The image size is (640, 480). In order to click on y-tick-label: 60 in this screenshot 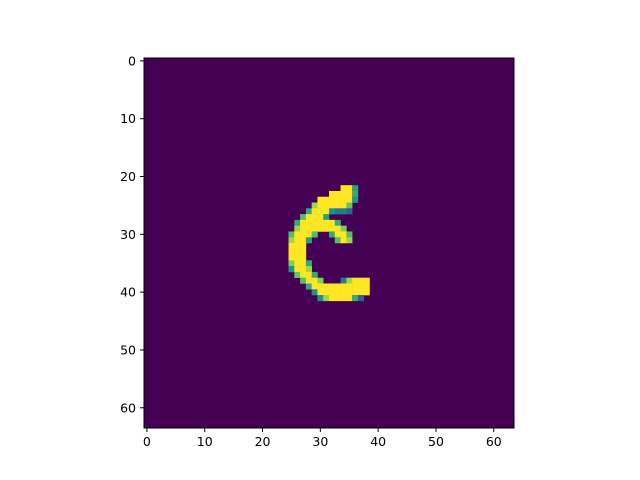, I will do `click(128, 407)`.